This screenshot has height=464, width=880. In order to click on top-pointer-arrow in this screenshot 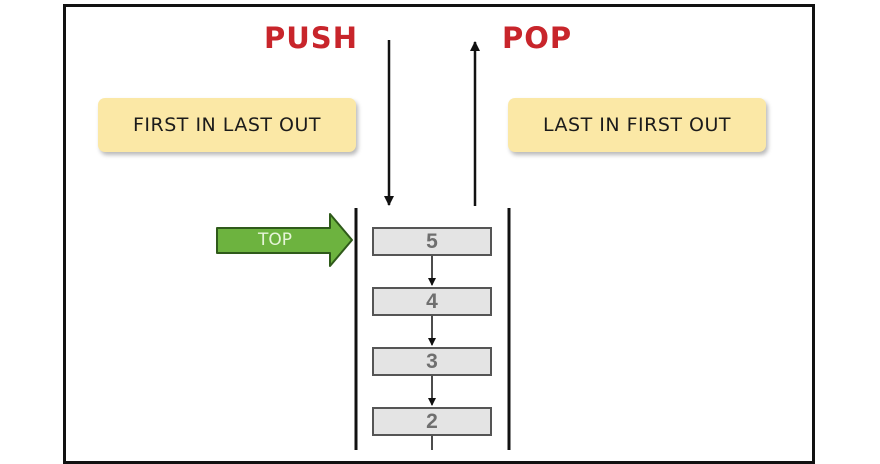, I will do `click(284, 240)`.